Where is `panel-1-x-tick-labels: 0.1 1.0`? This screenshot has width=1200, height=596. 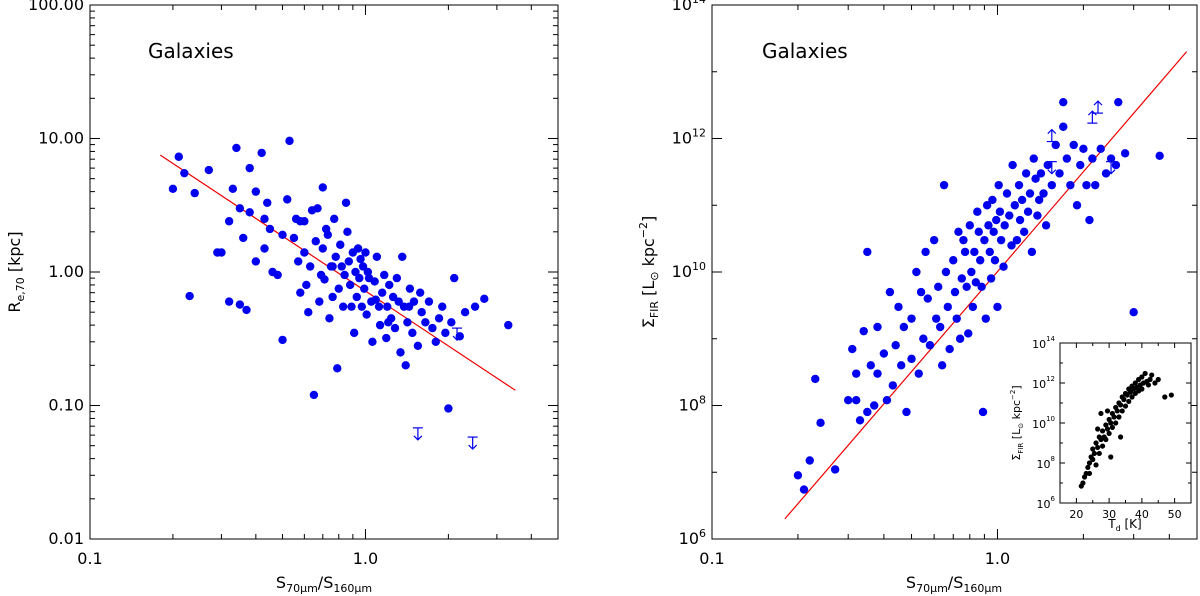
panel-1-x-tick-labels: 0.1 1.0 is located at coordinates (227, 558).